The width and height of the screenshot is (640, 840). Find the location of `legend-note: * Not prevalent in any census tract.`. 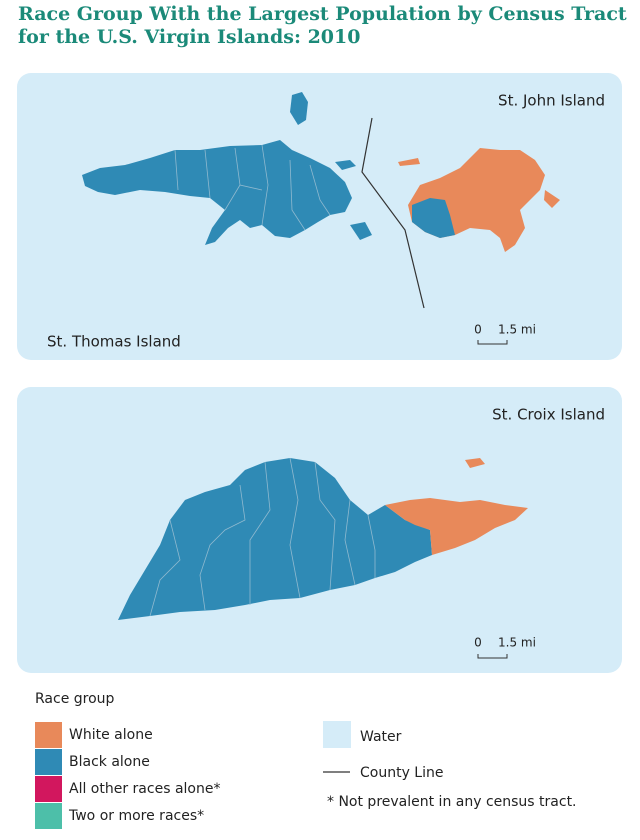

legend-note: * Not prevalent in any census tract. is located at coordinates (452, 802).